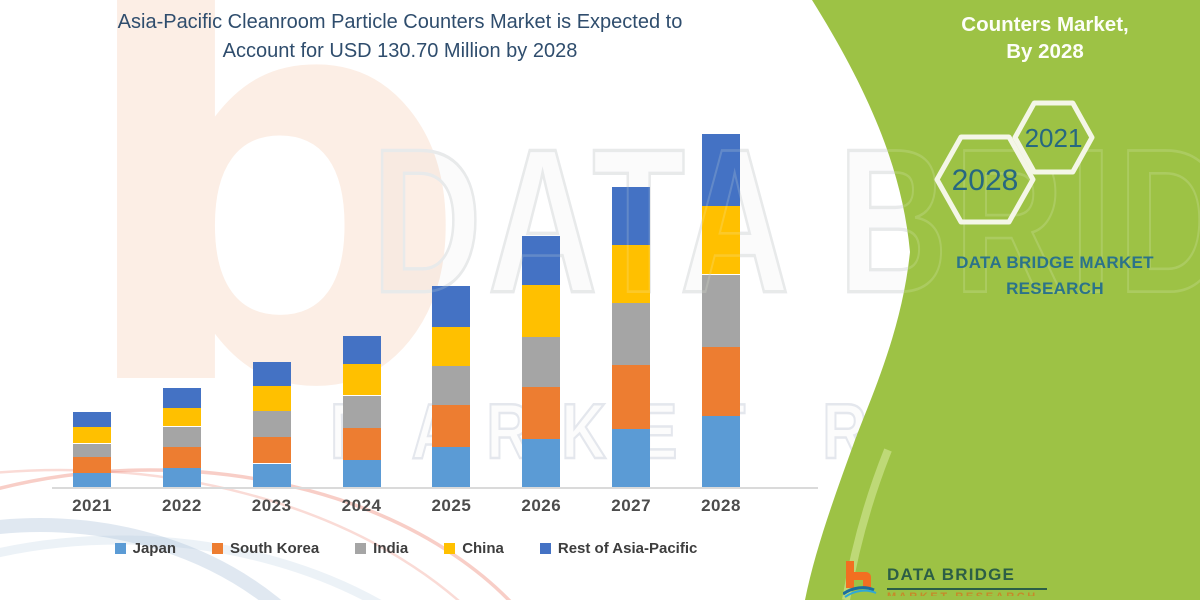 The width and height of the screenshot is (1200, 600). Describe the element at coordinates (1055, 288) in the screenshot. I see `brand-text-line2: RESEARCH` at that location.